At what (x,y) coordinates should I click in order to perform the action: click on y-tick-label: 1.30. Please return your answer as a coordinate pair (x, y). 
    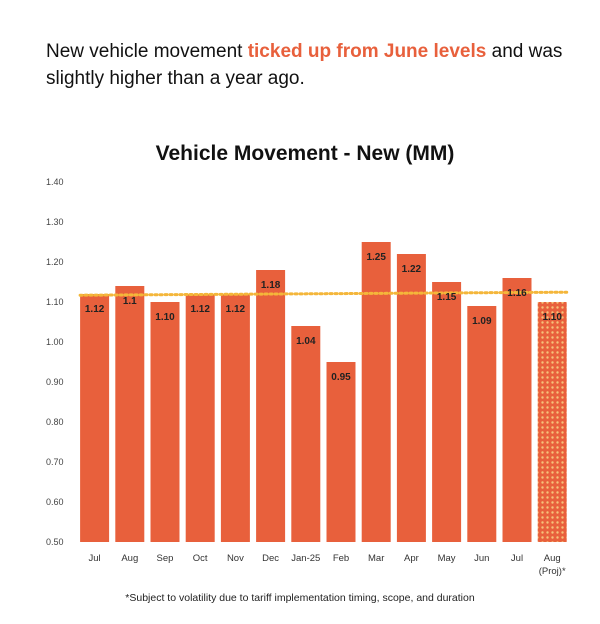
    Looking at the image, I should click on (55, 222).